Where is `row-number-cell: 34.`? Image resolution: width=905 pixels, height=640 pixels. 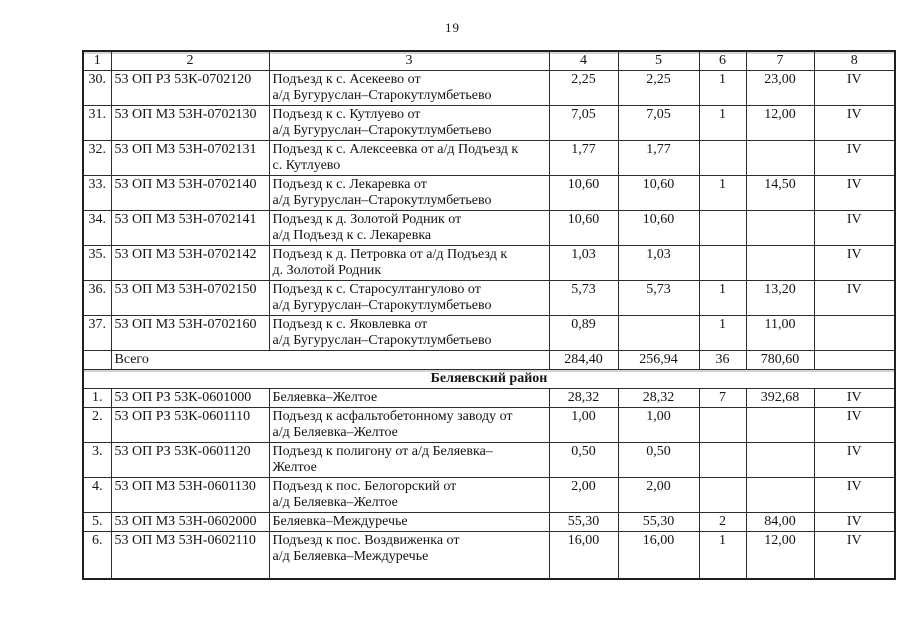
row-number-cell: 34. is located at coordinates (97, 228).